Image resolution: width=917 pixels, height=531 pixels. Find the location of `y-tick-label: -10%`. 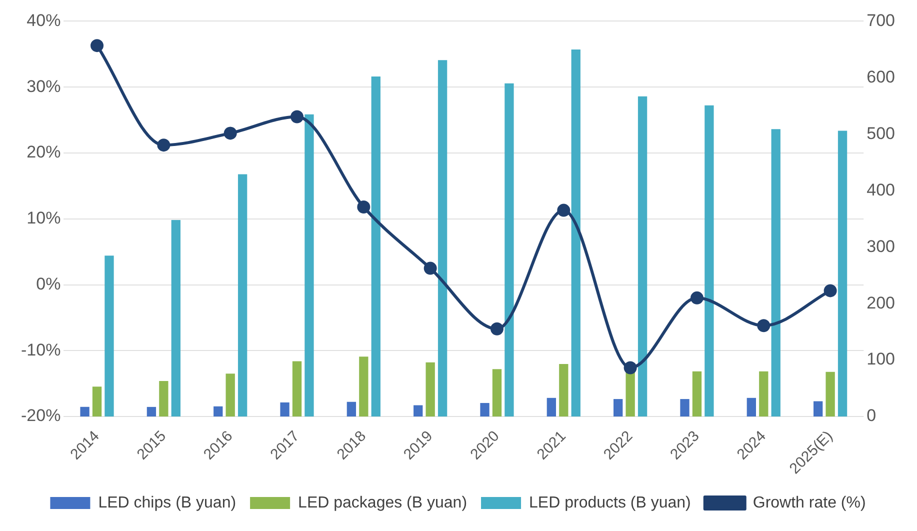

y-tick-label: -10% is located at coordinates (41, 350).